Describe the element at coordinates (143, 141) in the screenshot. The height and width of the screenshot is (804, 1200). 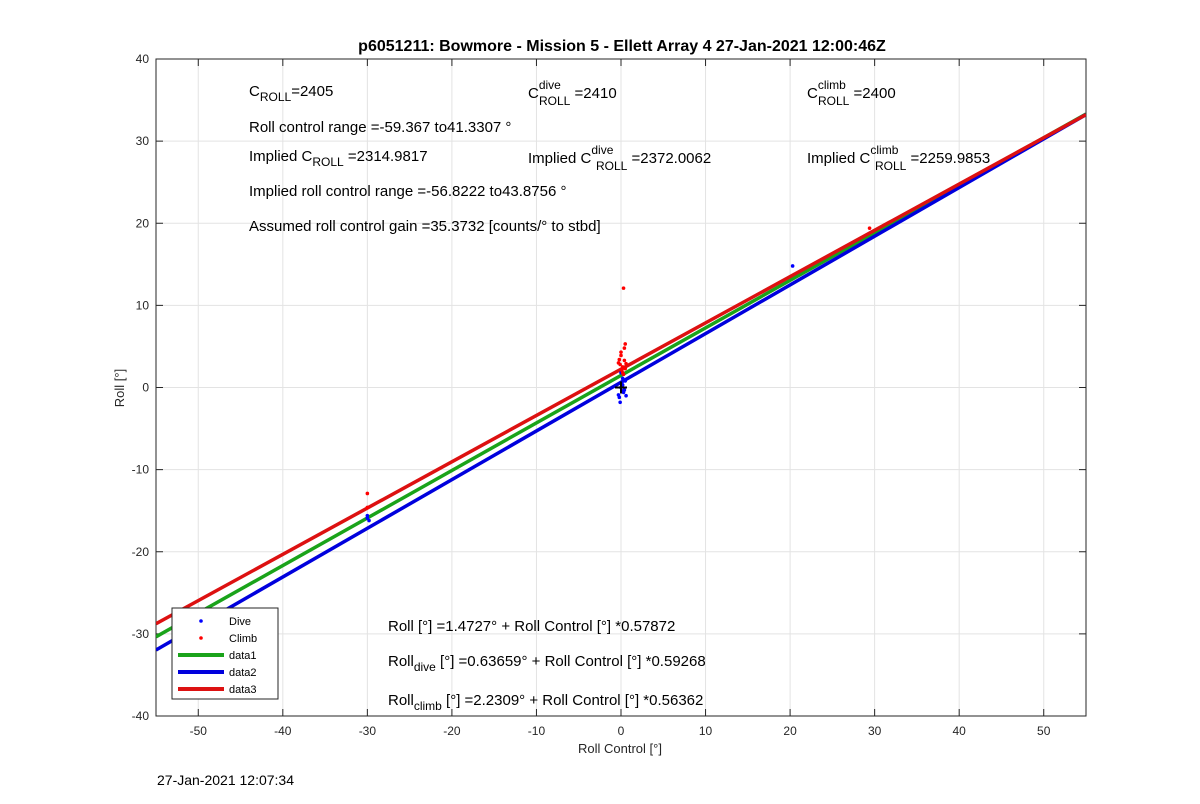
I see `y-tick-label: 30` at that location.